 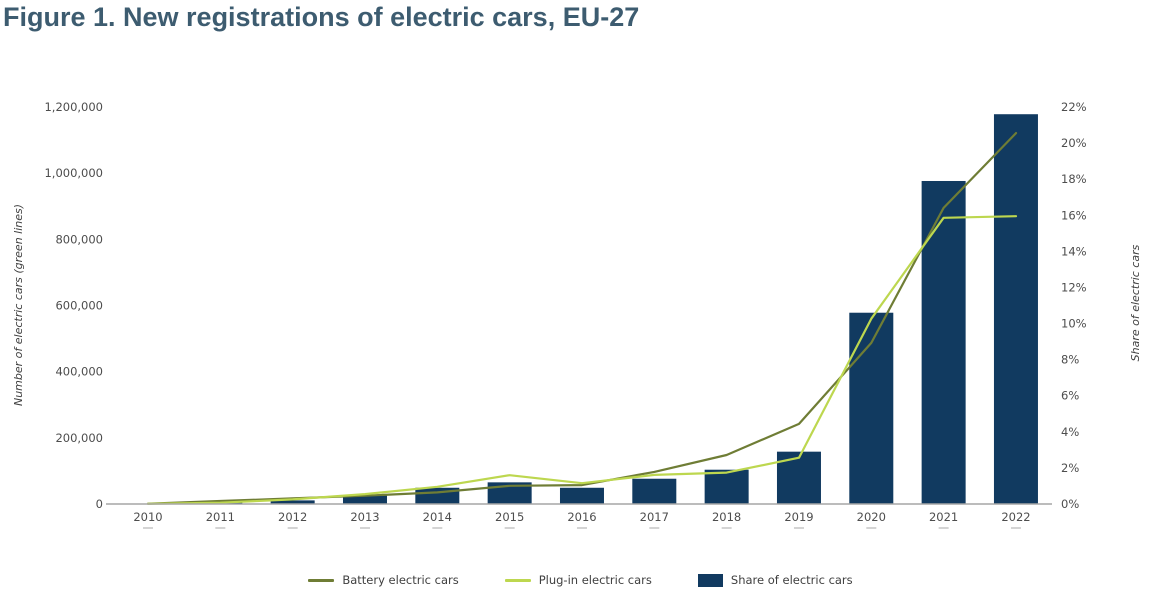 I want to click on x-tick-2012: 2012, so click(x=292, y=517).